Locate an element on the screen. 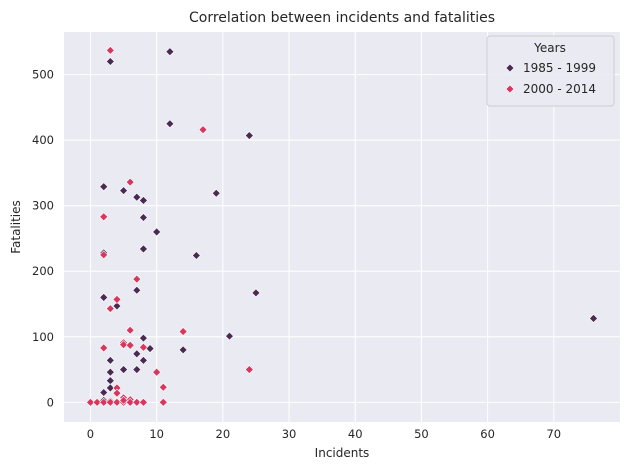 Image resolution: width=630 pixels, height=470 pixels. x-tick-label: 20 is located at coordinates (223, 434).